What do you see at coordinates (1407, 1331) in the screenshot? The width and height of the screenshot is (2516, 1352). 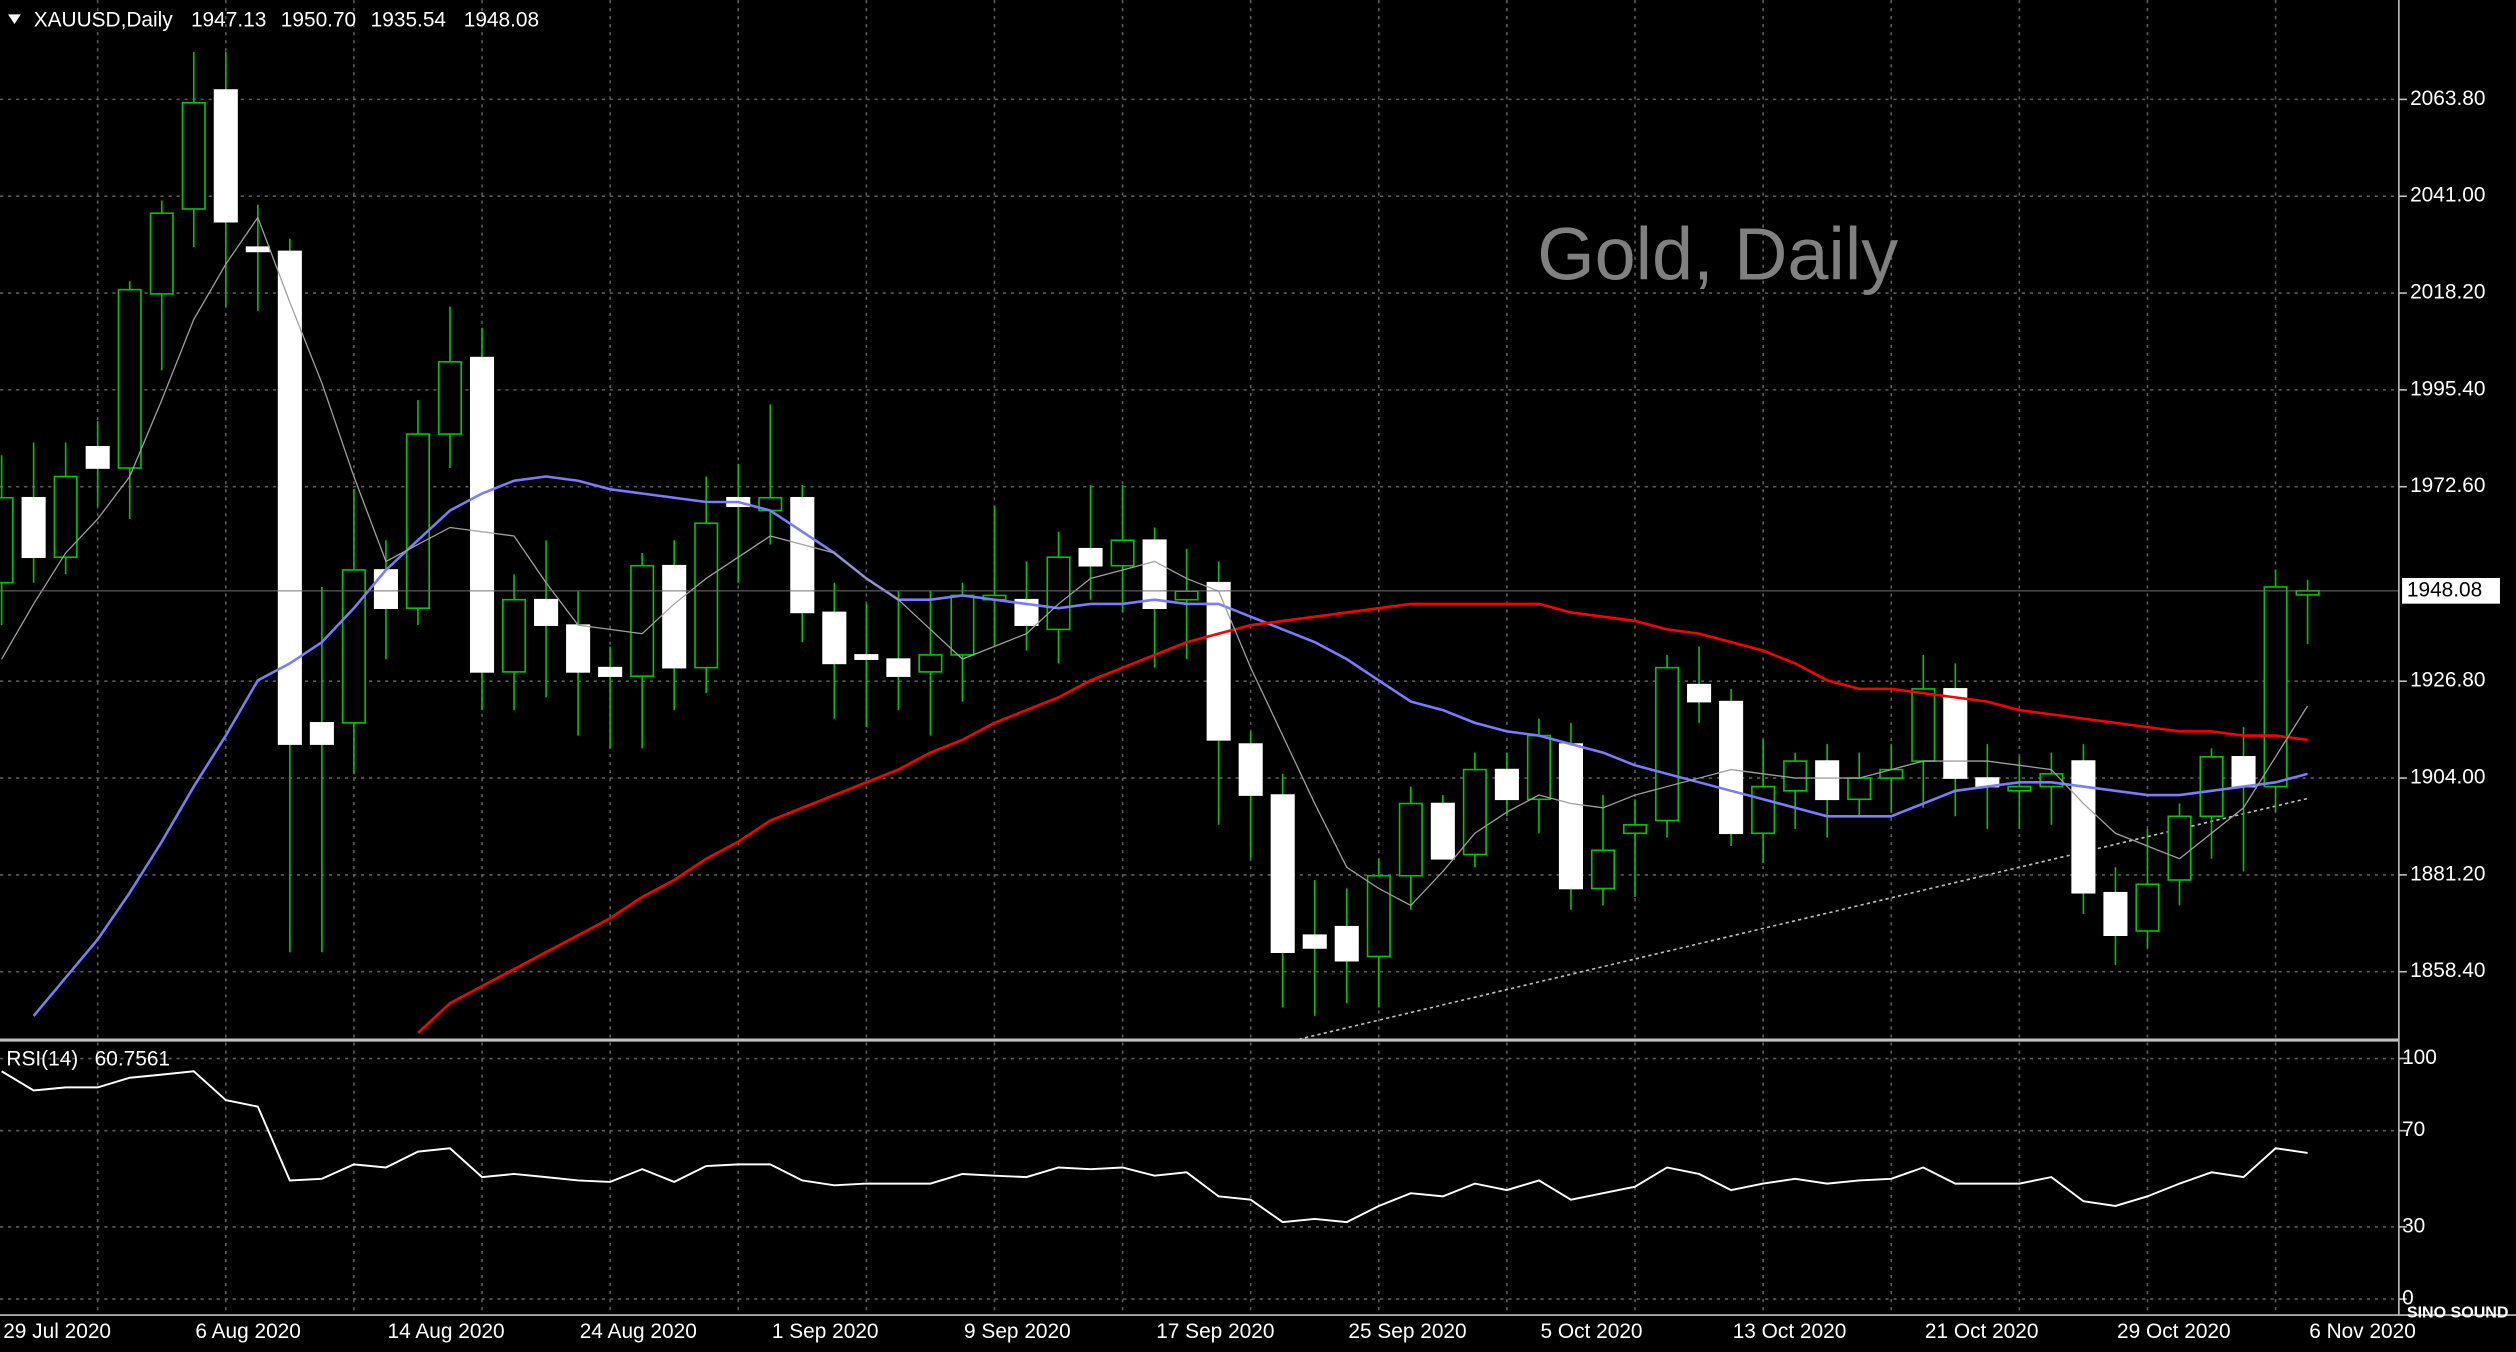 I see `x-tick-label: 25 Sep 2020` at bounding box center [1407, 1331].